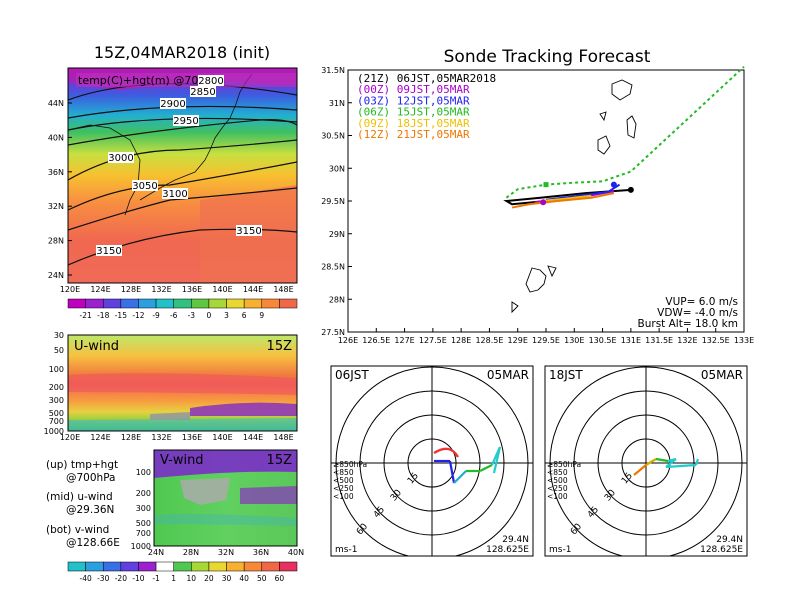 This screenshot has width=792, height=612. Describe the element at coordinates (253, 289) in the screenshot. I see `x-tick-label: 144E` at that location.